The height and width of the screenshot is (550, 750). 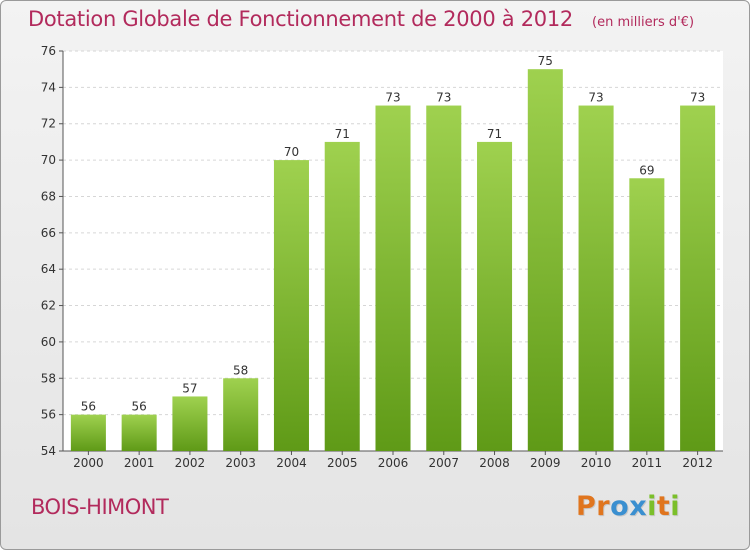 What do you see at coordinates (291, 305) in the screenshot?
I see `bar-2004` at bounding box center [291, 305].